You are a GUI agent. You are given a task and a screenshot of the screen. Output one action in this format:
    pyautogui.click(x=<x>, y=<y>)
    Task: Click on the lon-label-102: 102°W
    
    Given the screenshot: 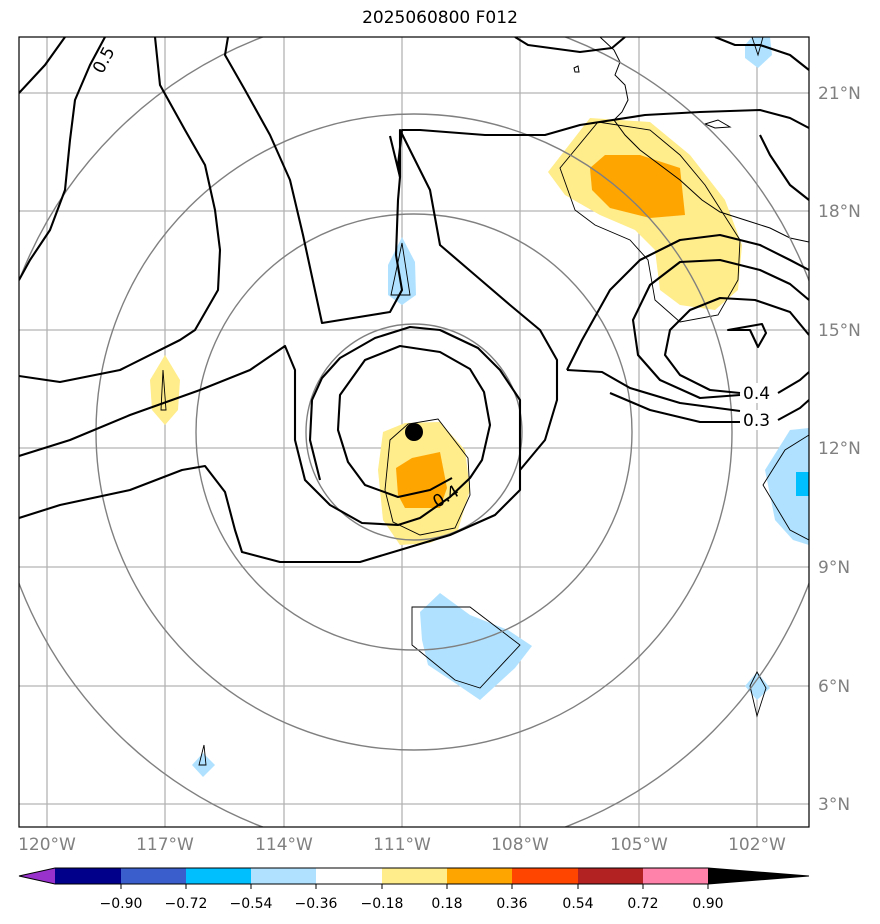 What is the action you would take?
    pyautogui.click(x=757, y=845)
    